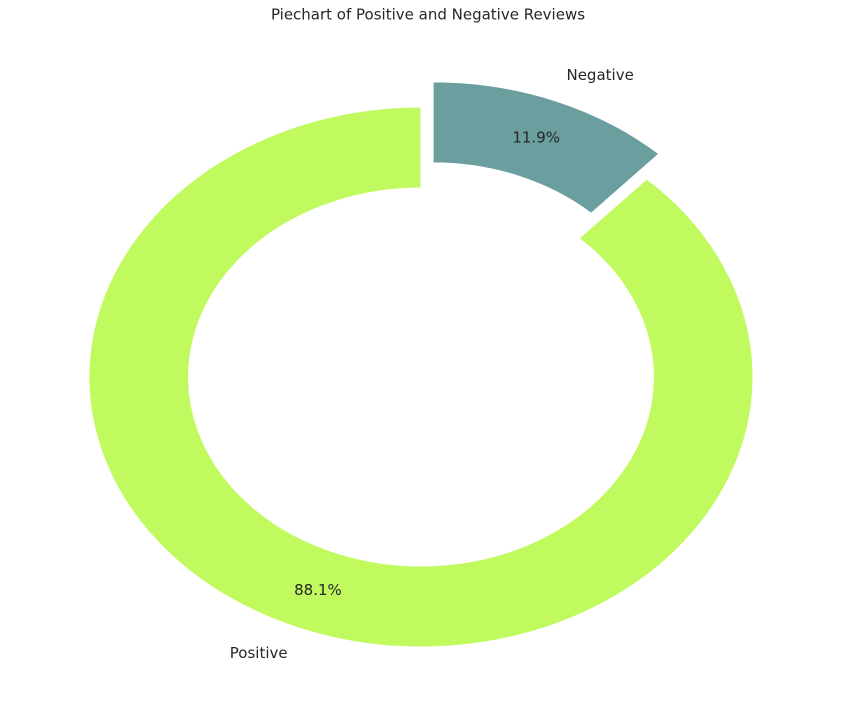 The width and height of the screenshot is (854, 712). Describe the element at coordinates (536, 138) in the screenshot. I see `value-label: 11.9%` at that location.